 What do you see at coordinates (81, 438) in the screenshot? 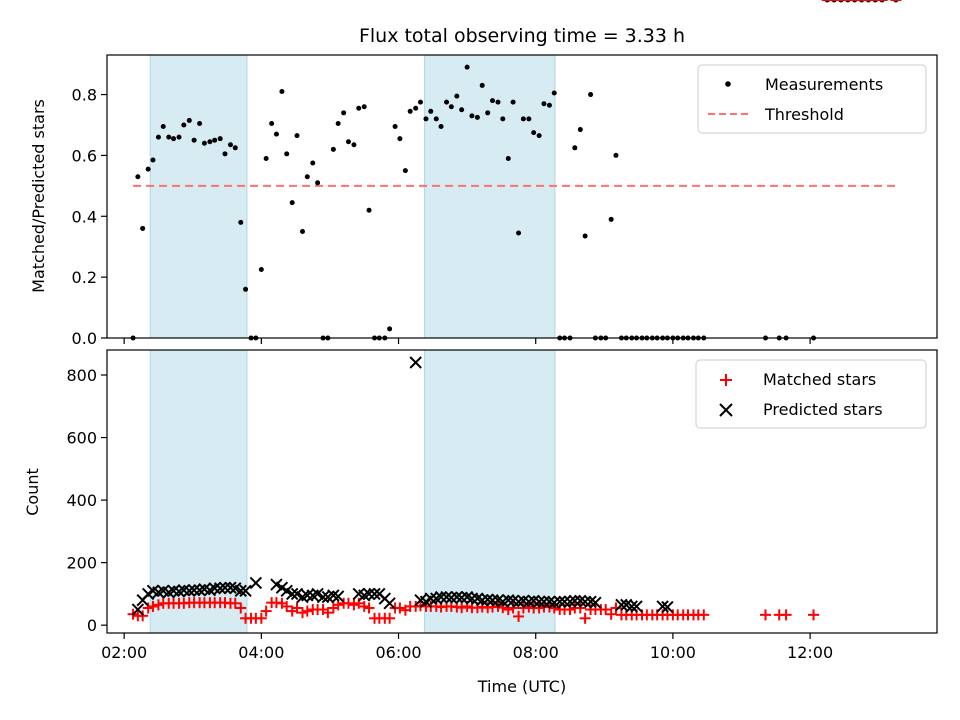
I see `y-tick-label: 600` at bounding box center [81, 438].